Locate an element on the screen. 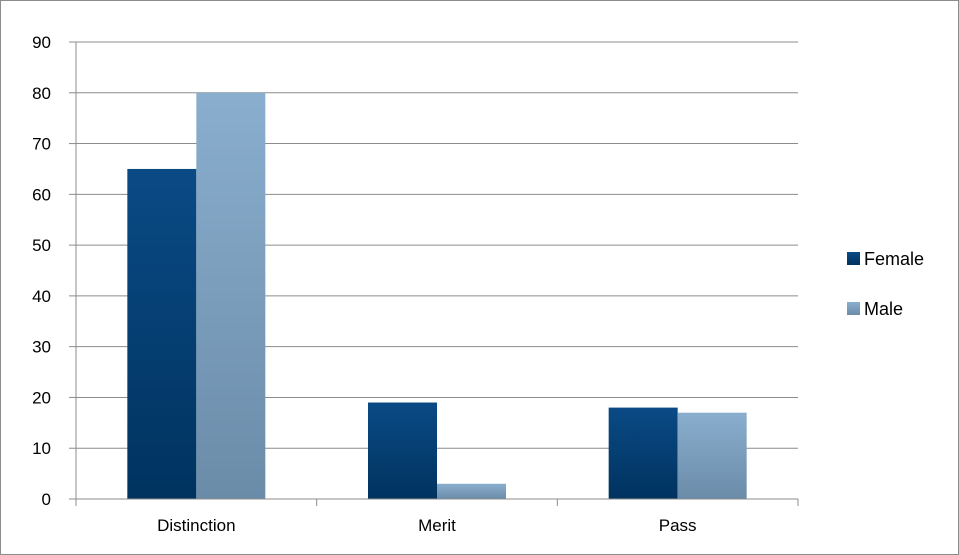 The height and width of the screenshot is (555, 959). x-tick-labels: Distinction Merit Pass is located at coordinates (426, 525).